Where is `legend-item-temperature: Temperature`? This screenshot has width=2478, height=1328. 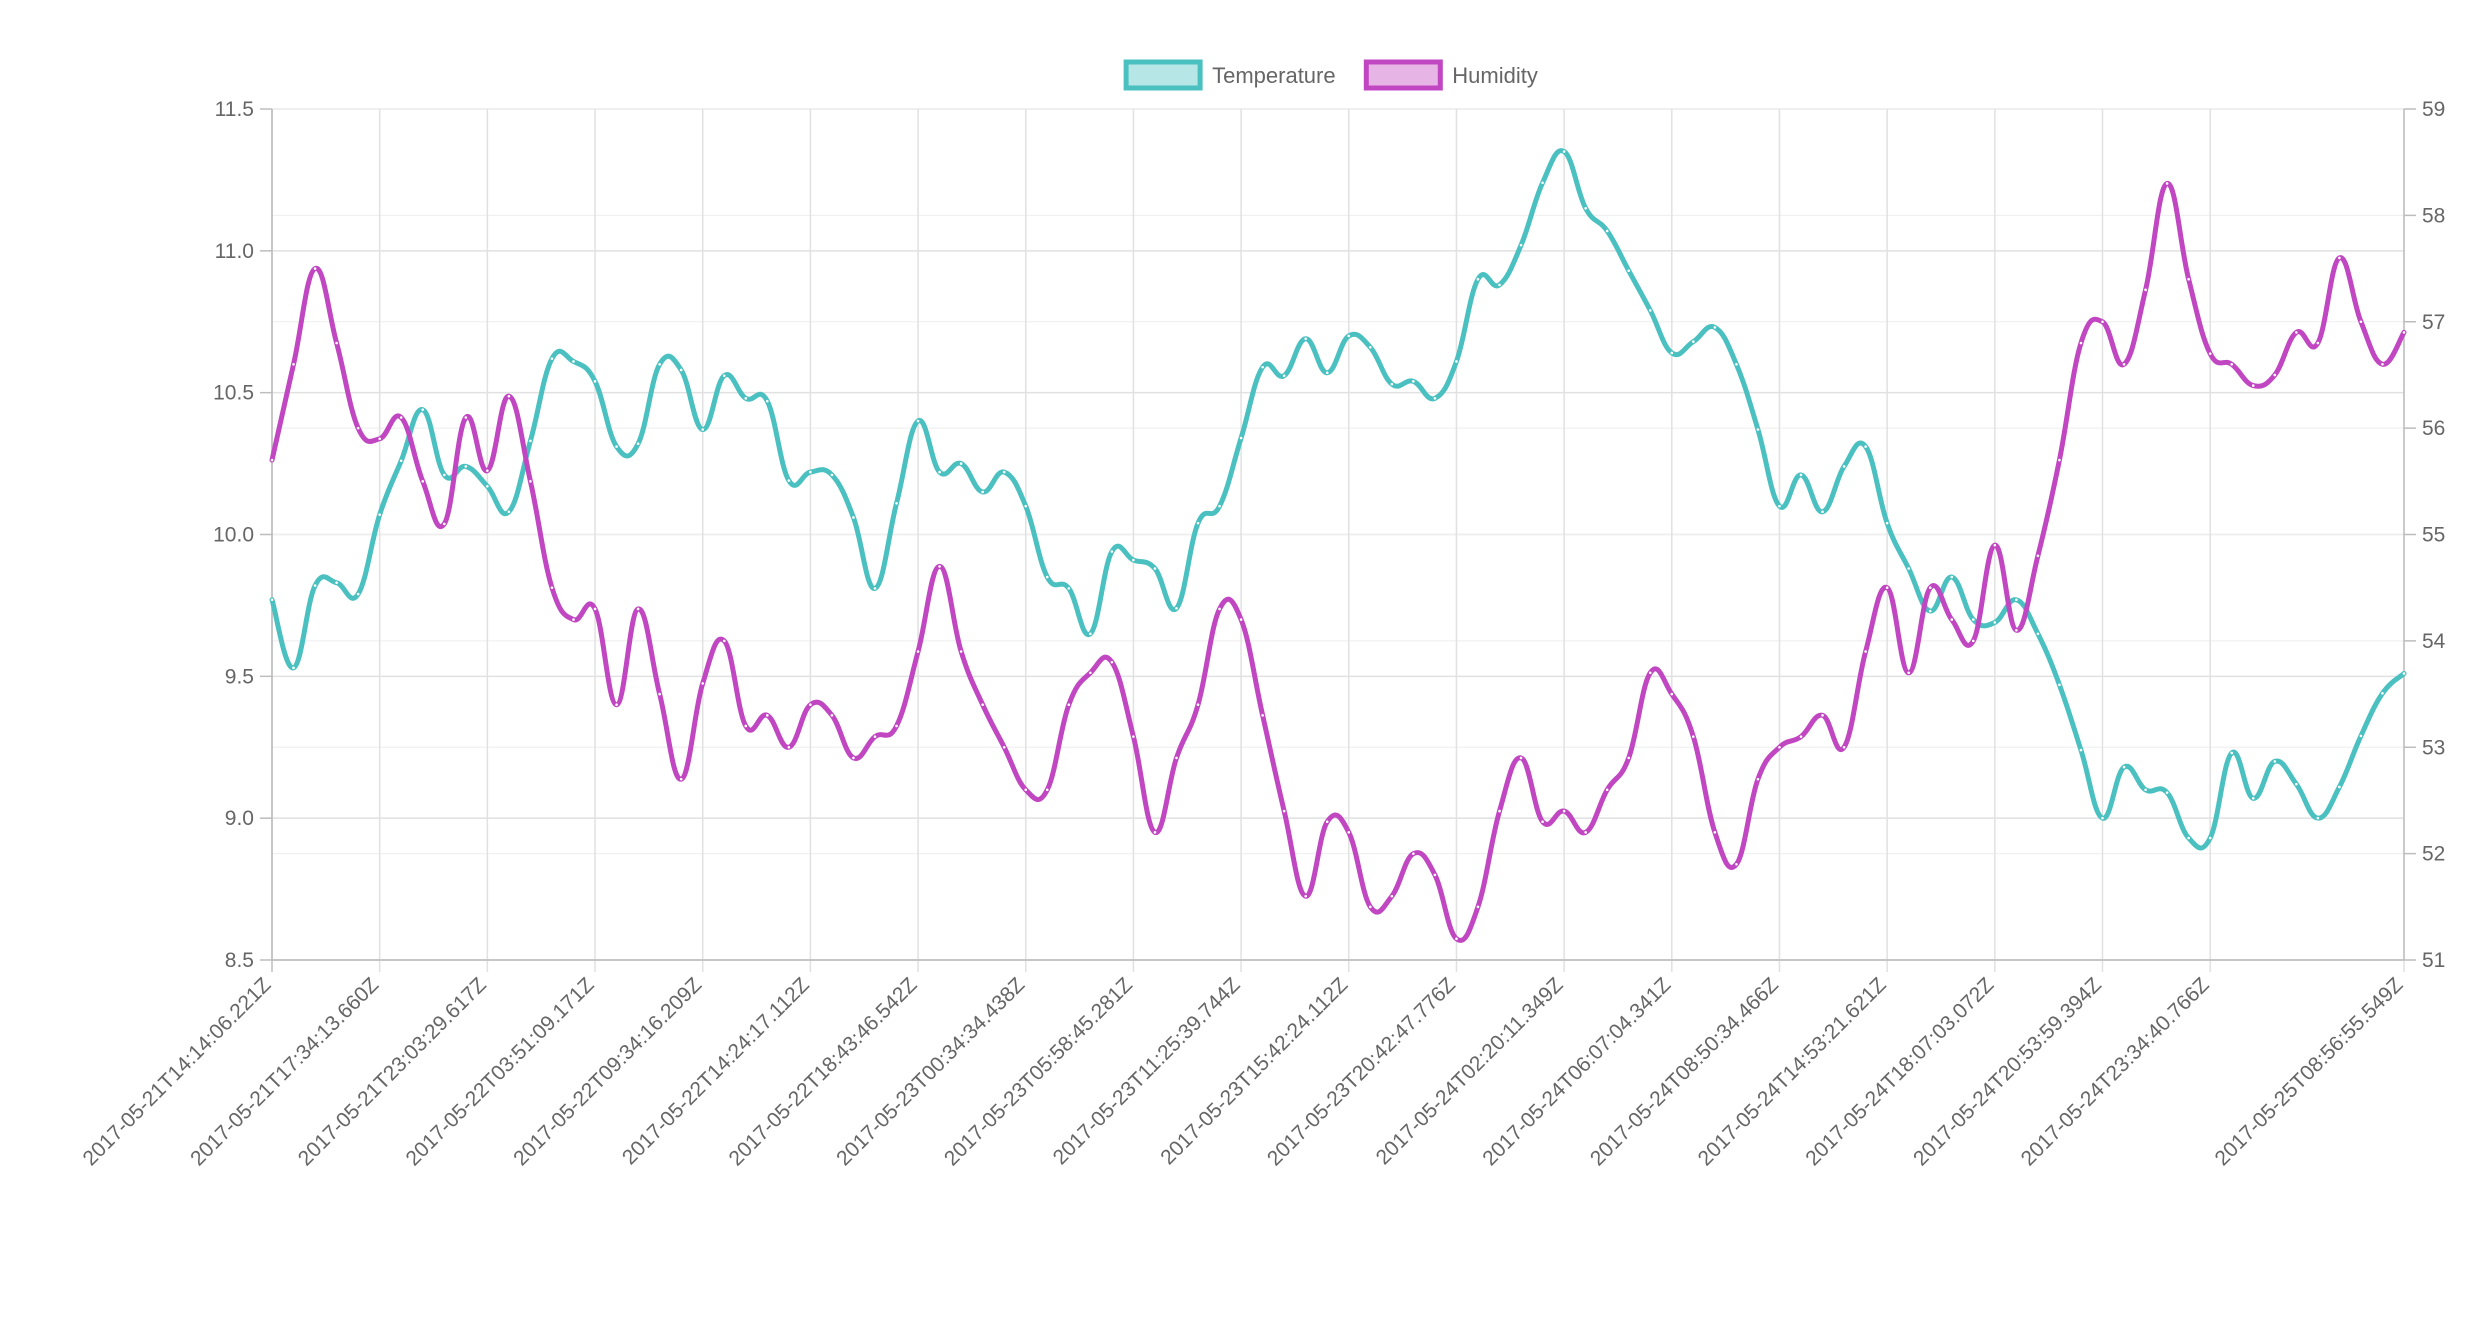 legend-item-temperature: Temperature is located at coordinates (1229, 75).